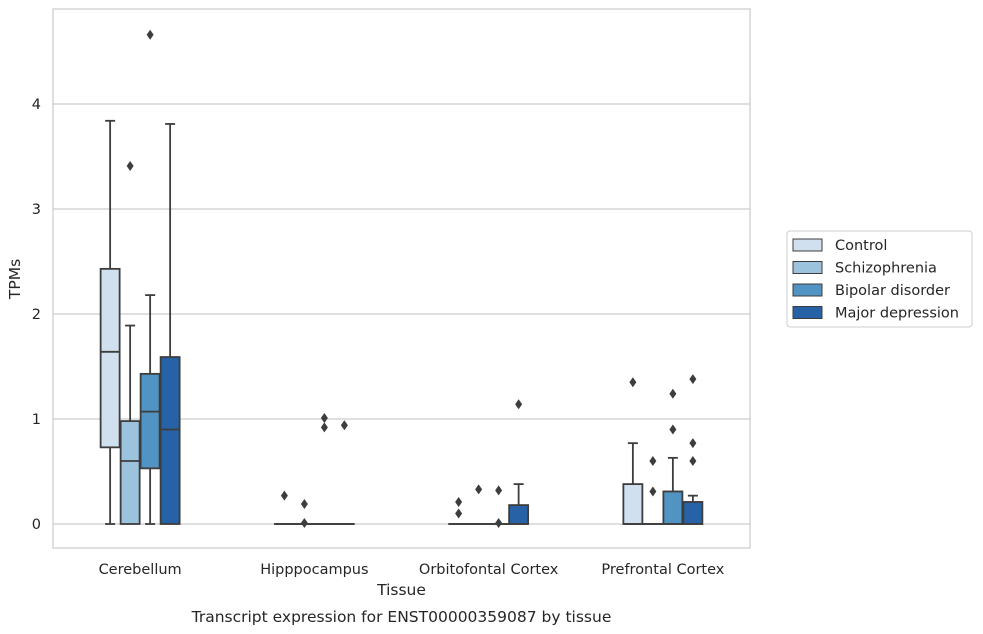 The width and height of the screenshot is (983, 634). Describe the element at coordinates (36, 525) in the screenshot. I see `y-tick-label: 0` at that location.